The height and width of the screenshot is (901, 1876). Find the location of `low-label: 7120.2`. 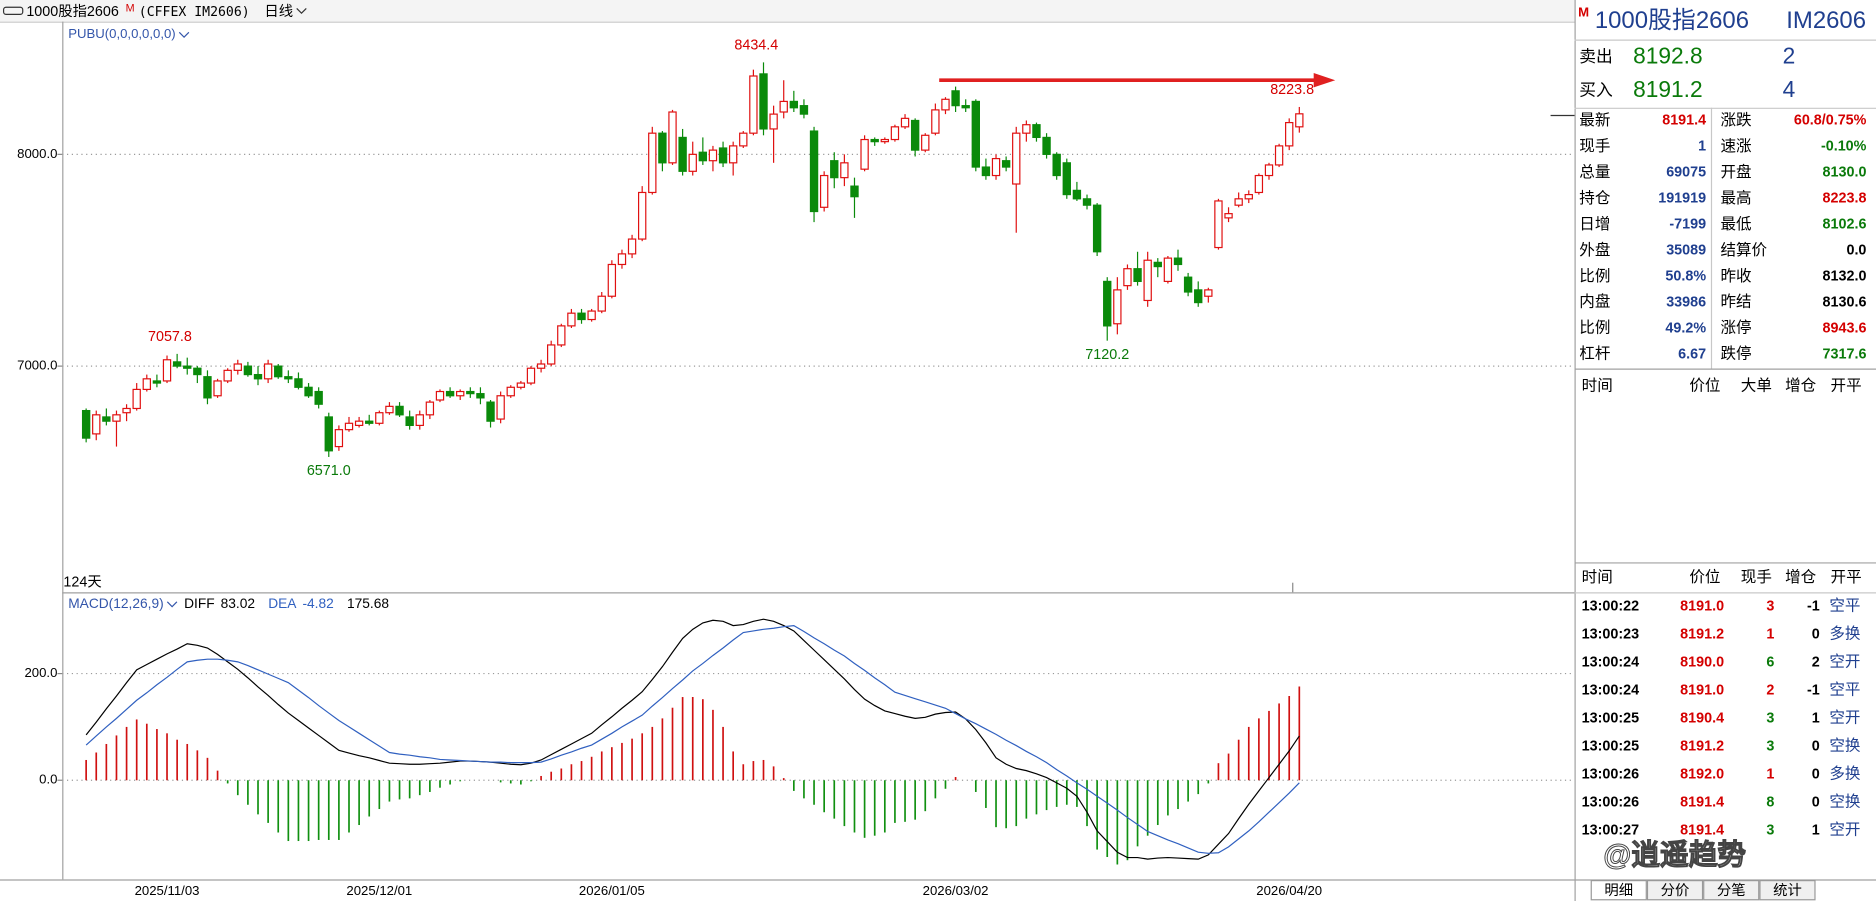

low-label: 7120.2 is located at coordinates (1107, 355).